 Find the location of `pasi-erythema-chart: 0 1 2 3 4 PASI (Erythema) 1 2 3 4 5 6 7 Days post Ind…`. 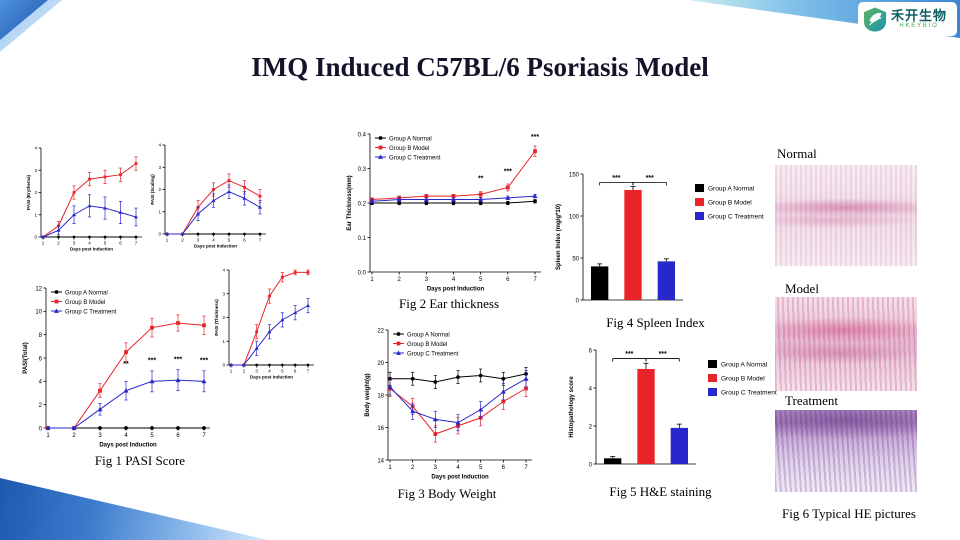

pasi-erythema-chart: 0 1 2 3 4 PASI (Erythema) 1 2 3 4 5 6 7 Days post Ind… is located at coordinates (86, 197).